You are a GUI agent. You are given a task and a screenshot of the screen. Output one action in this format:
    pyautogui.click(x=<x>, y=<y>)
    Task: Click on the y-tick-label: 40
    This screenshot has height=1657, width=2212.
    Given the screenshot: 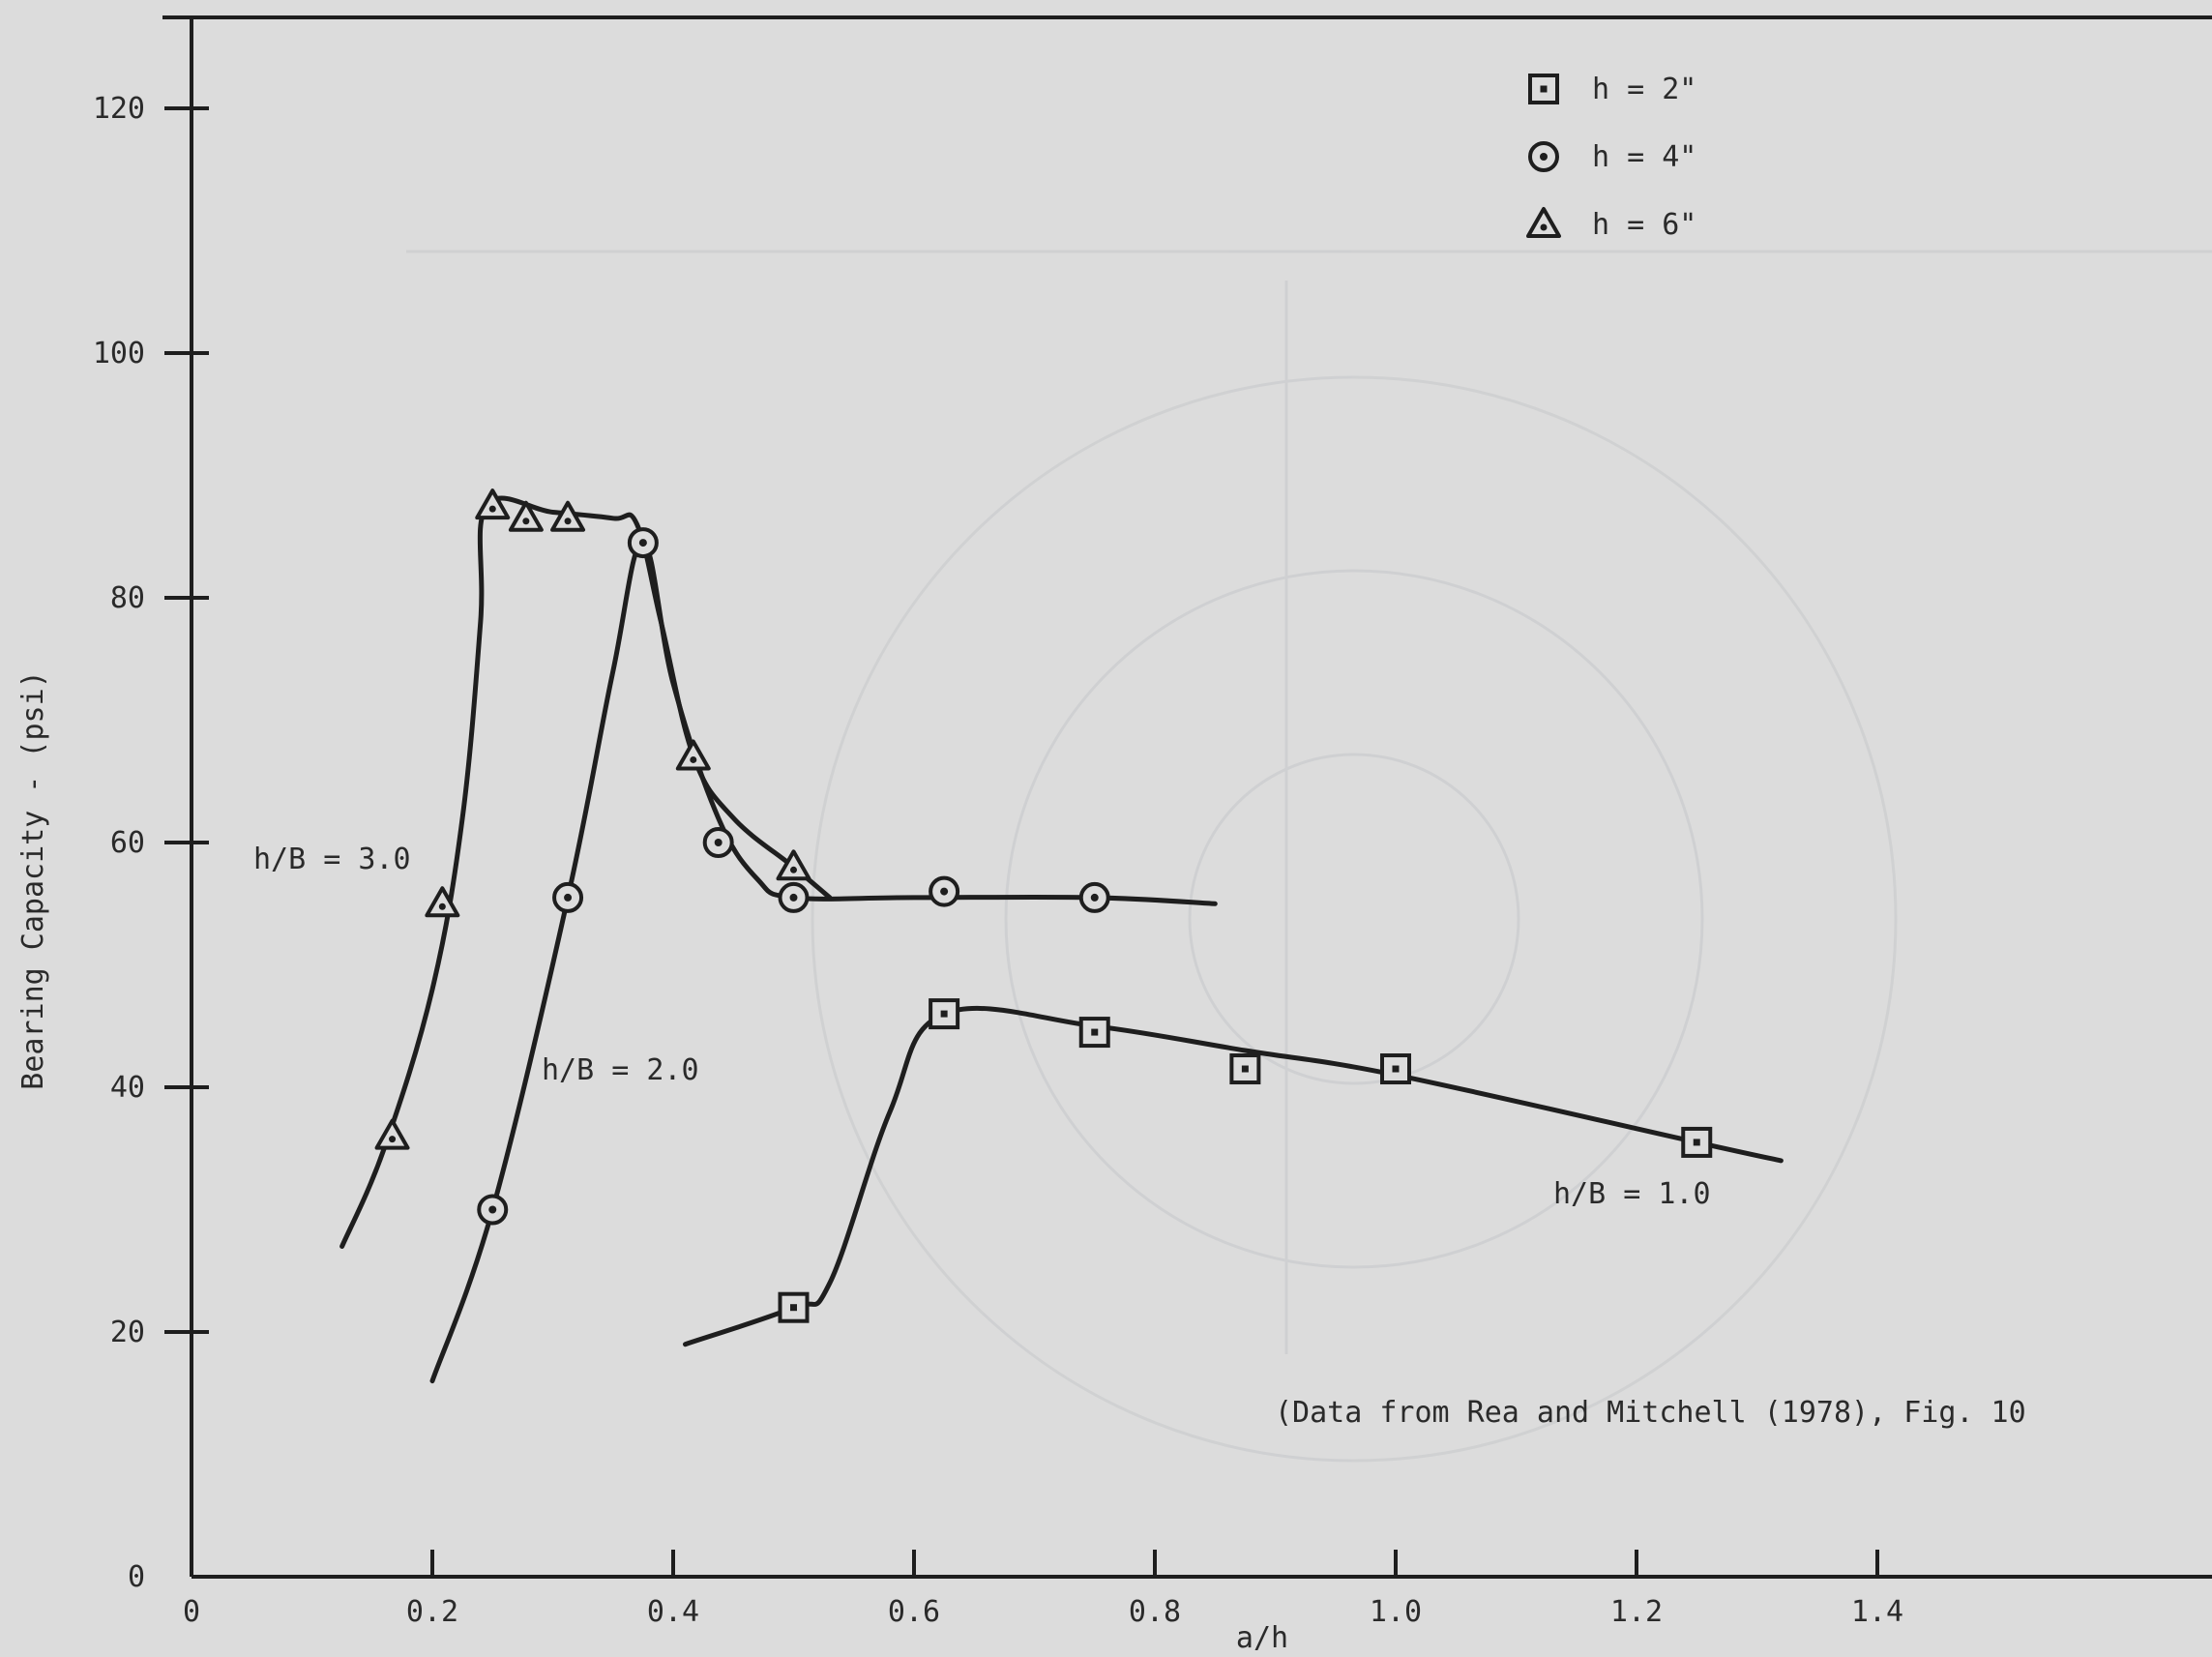 What is the action you would take?
    pyautogui.click(x=128, y=1088)
    